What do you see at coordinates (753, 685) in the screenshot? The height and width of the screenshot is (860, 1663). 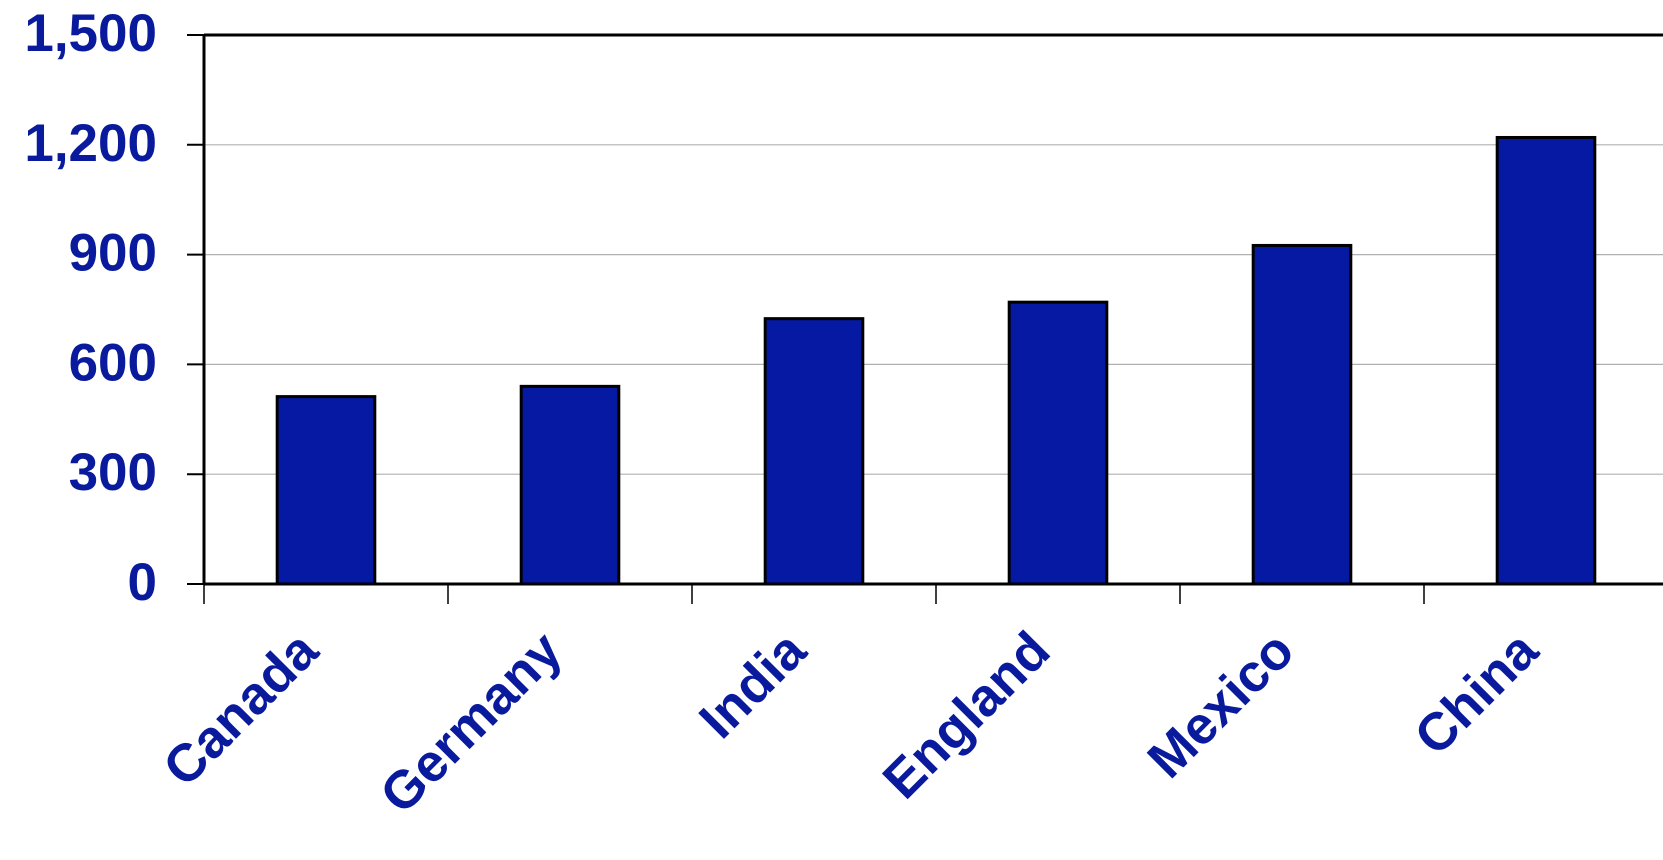 I see `x-tick-label: India` at bounding box center [753, 685].